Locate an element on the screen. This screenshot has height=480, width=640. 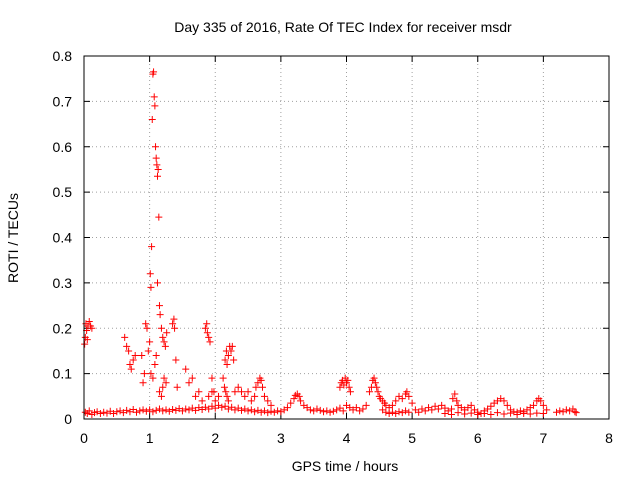
y-tick-label: 0.5 is located at coordinates (63, 192).